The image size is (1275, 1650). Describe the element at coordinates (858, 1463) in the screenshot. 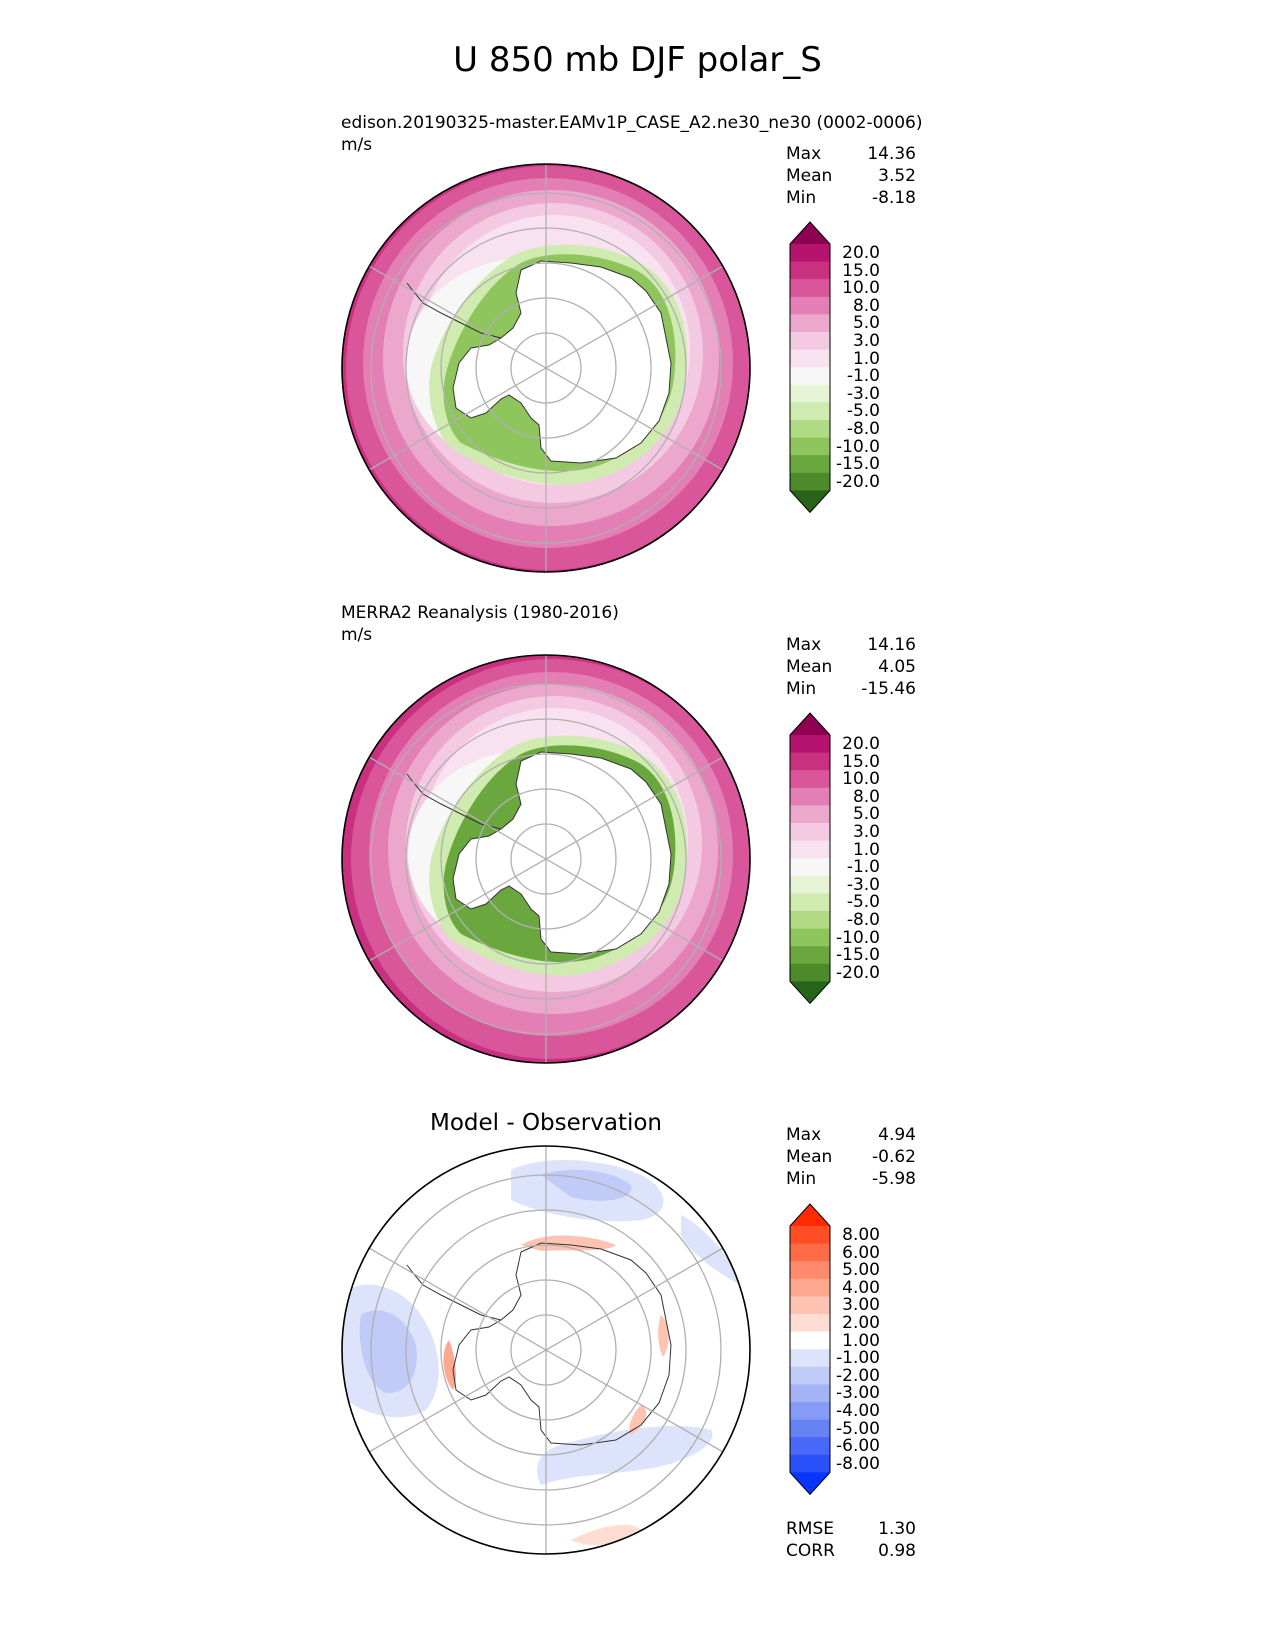

I see `cb-tick: -8.00` at that location.